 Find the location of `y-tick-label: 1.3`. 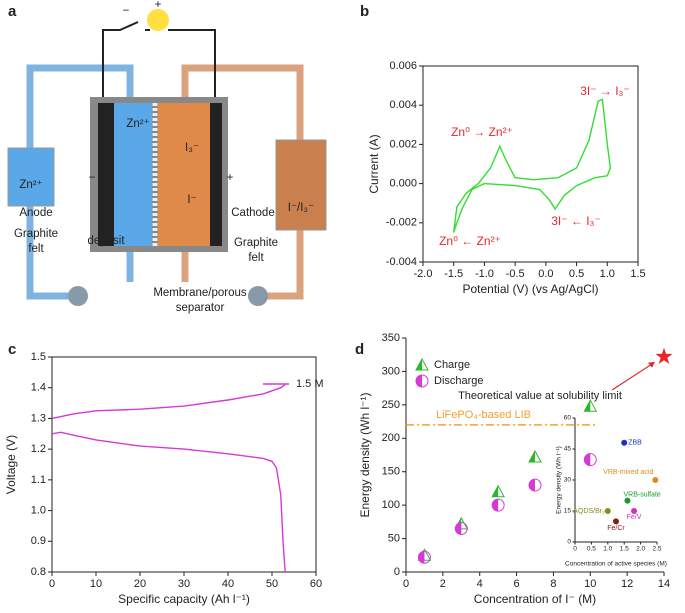

y-tick-label: 1.3 is located at coordinates (38, 418).